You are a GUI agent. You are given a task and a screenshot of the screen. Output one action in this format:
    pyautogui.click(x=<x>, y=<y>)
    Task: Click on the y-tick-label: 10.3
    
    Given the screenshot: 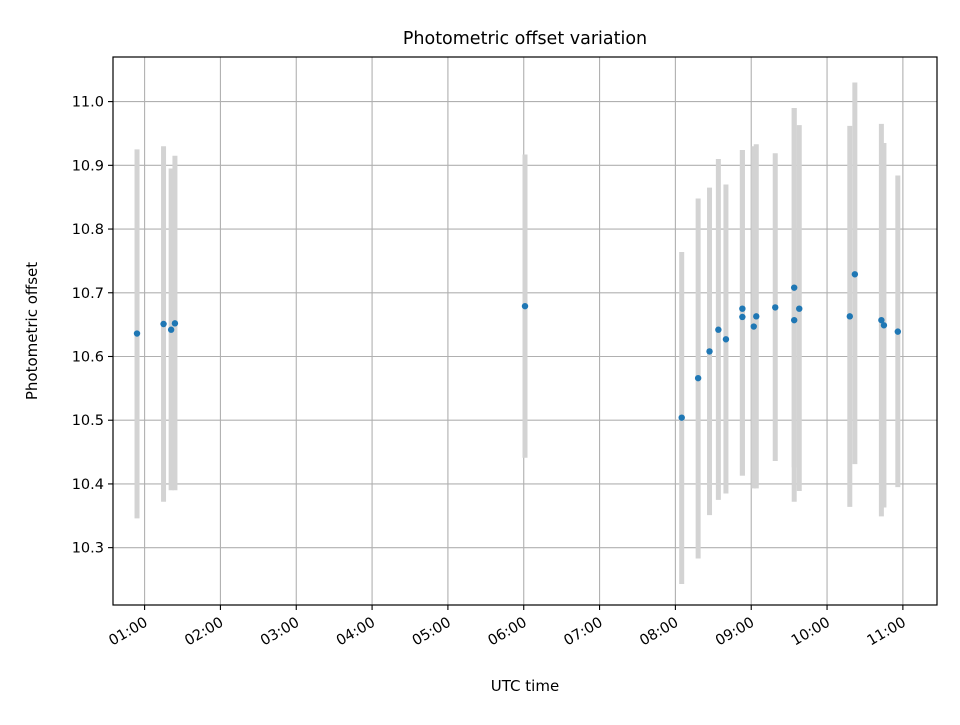 What is the action you would take?
    pyautogui.click(x=88, y=549)
    